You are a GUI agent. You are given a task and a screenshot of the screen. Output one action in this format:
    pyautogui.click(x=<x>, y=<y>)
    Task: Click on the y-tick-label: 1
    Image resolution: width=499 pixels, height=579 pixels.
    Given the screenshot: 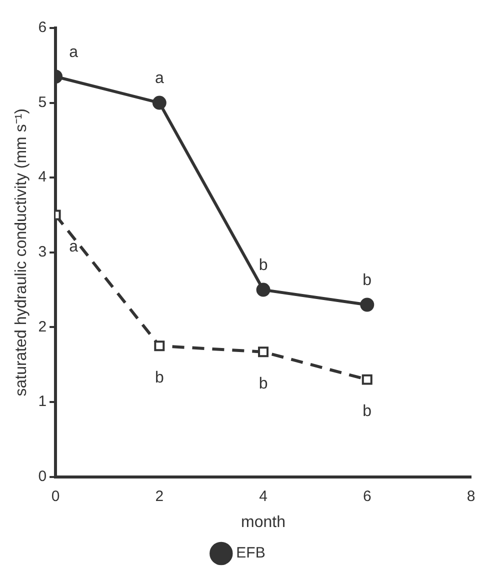 What is the action you would take?
    pyautogui.click(x=42, y=401)
    